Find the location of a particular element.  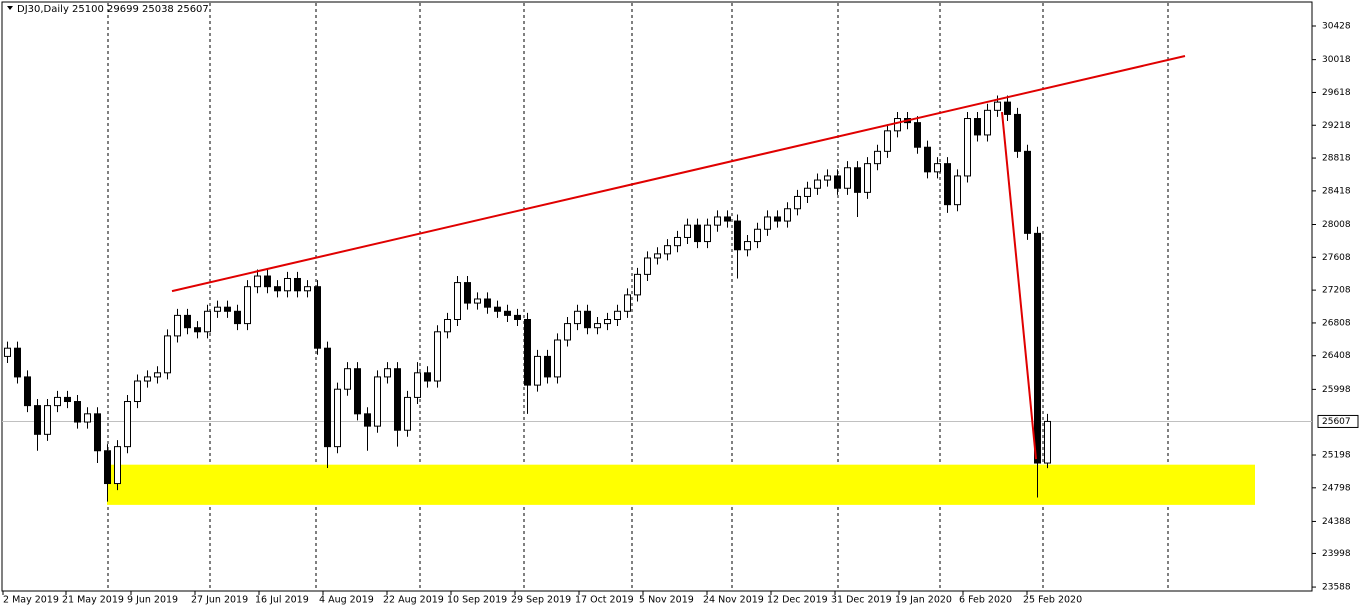

y-tick-label: 23998 is located at coordinates (1336, 554).